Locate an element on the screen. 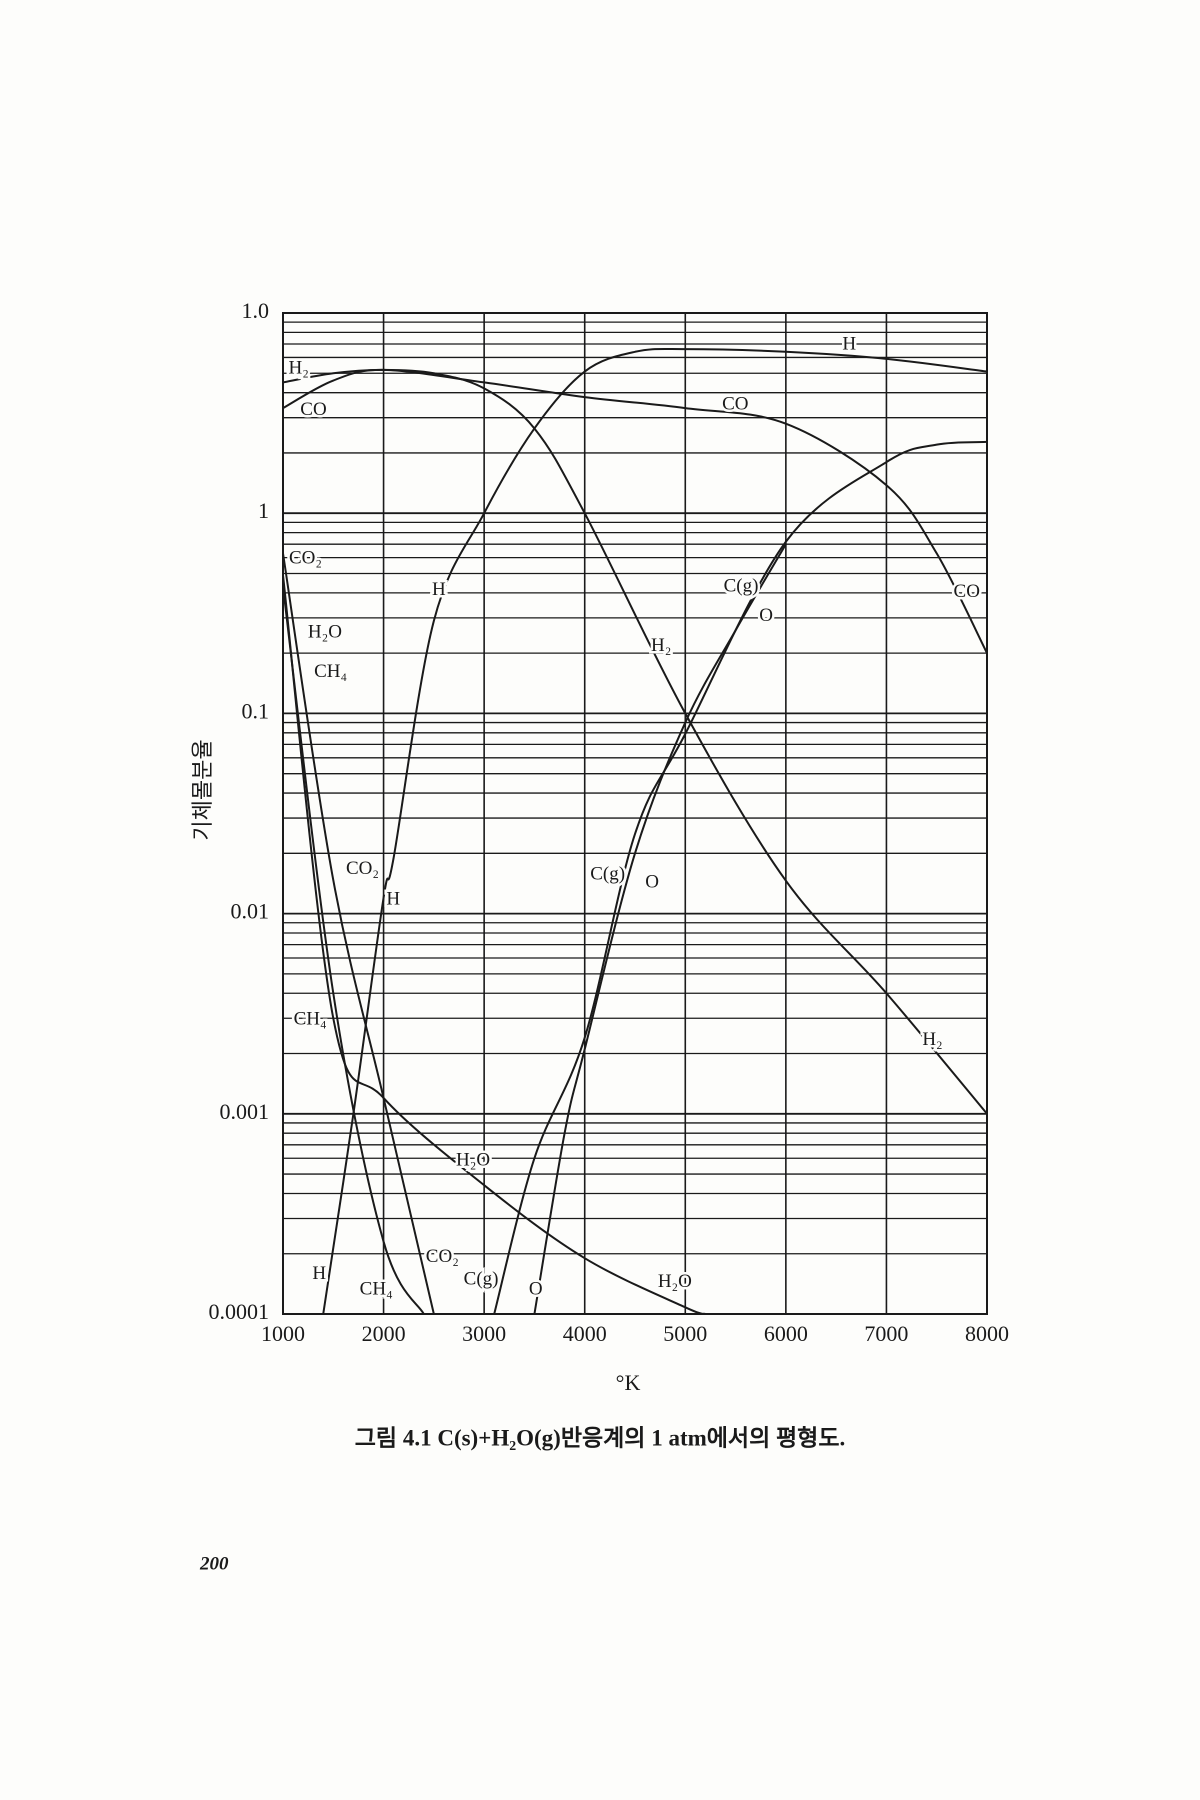 The width and height of the screenshot is (1200, 1800). y-tick-label: 1.0 is located at coordinates (256, 310).